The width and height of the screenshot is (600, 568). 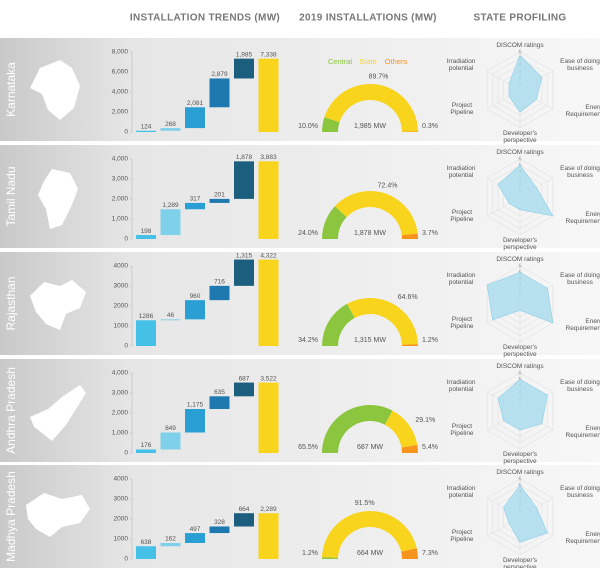 What do you see at coordinates (310, 553) in the screenshot?
I see `gauge-value-label: 1.2%` at bounding box center [310, 553].